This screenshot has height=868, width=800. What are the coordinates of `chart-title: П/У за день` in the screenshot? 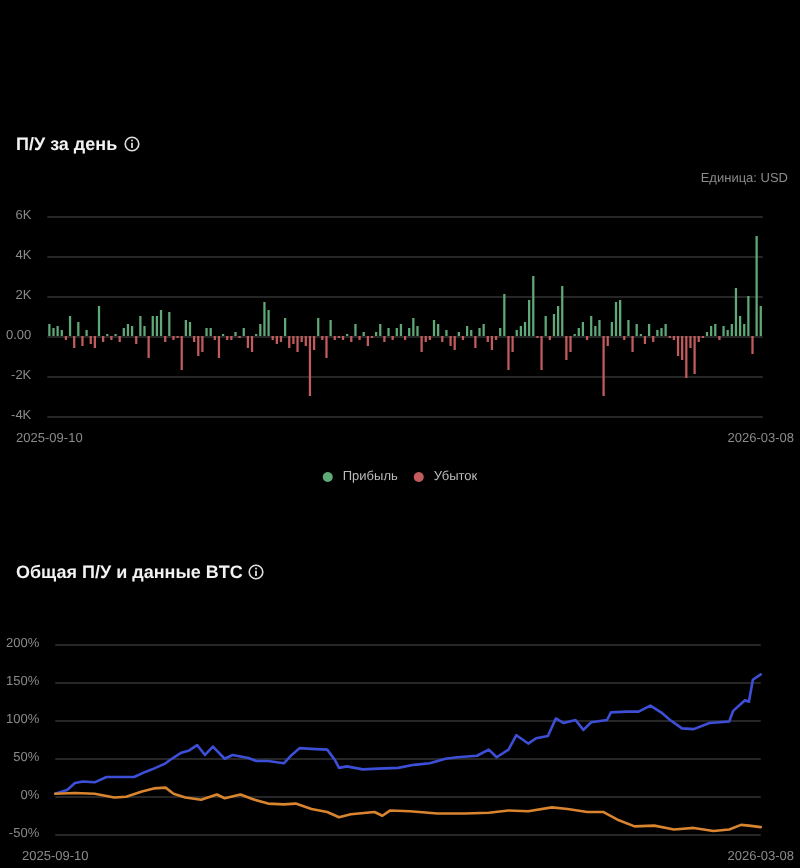 It's located at (67, 144).